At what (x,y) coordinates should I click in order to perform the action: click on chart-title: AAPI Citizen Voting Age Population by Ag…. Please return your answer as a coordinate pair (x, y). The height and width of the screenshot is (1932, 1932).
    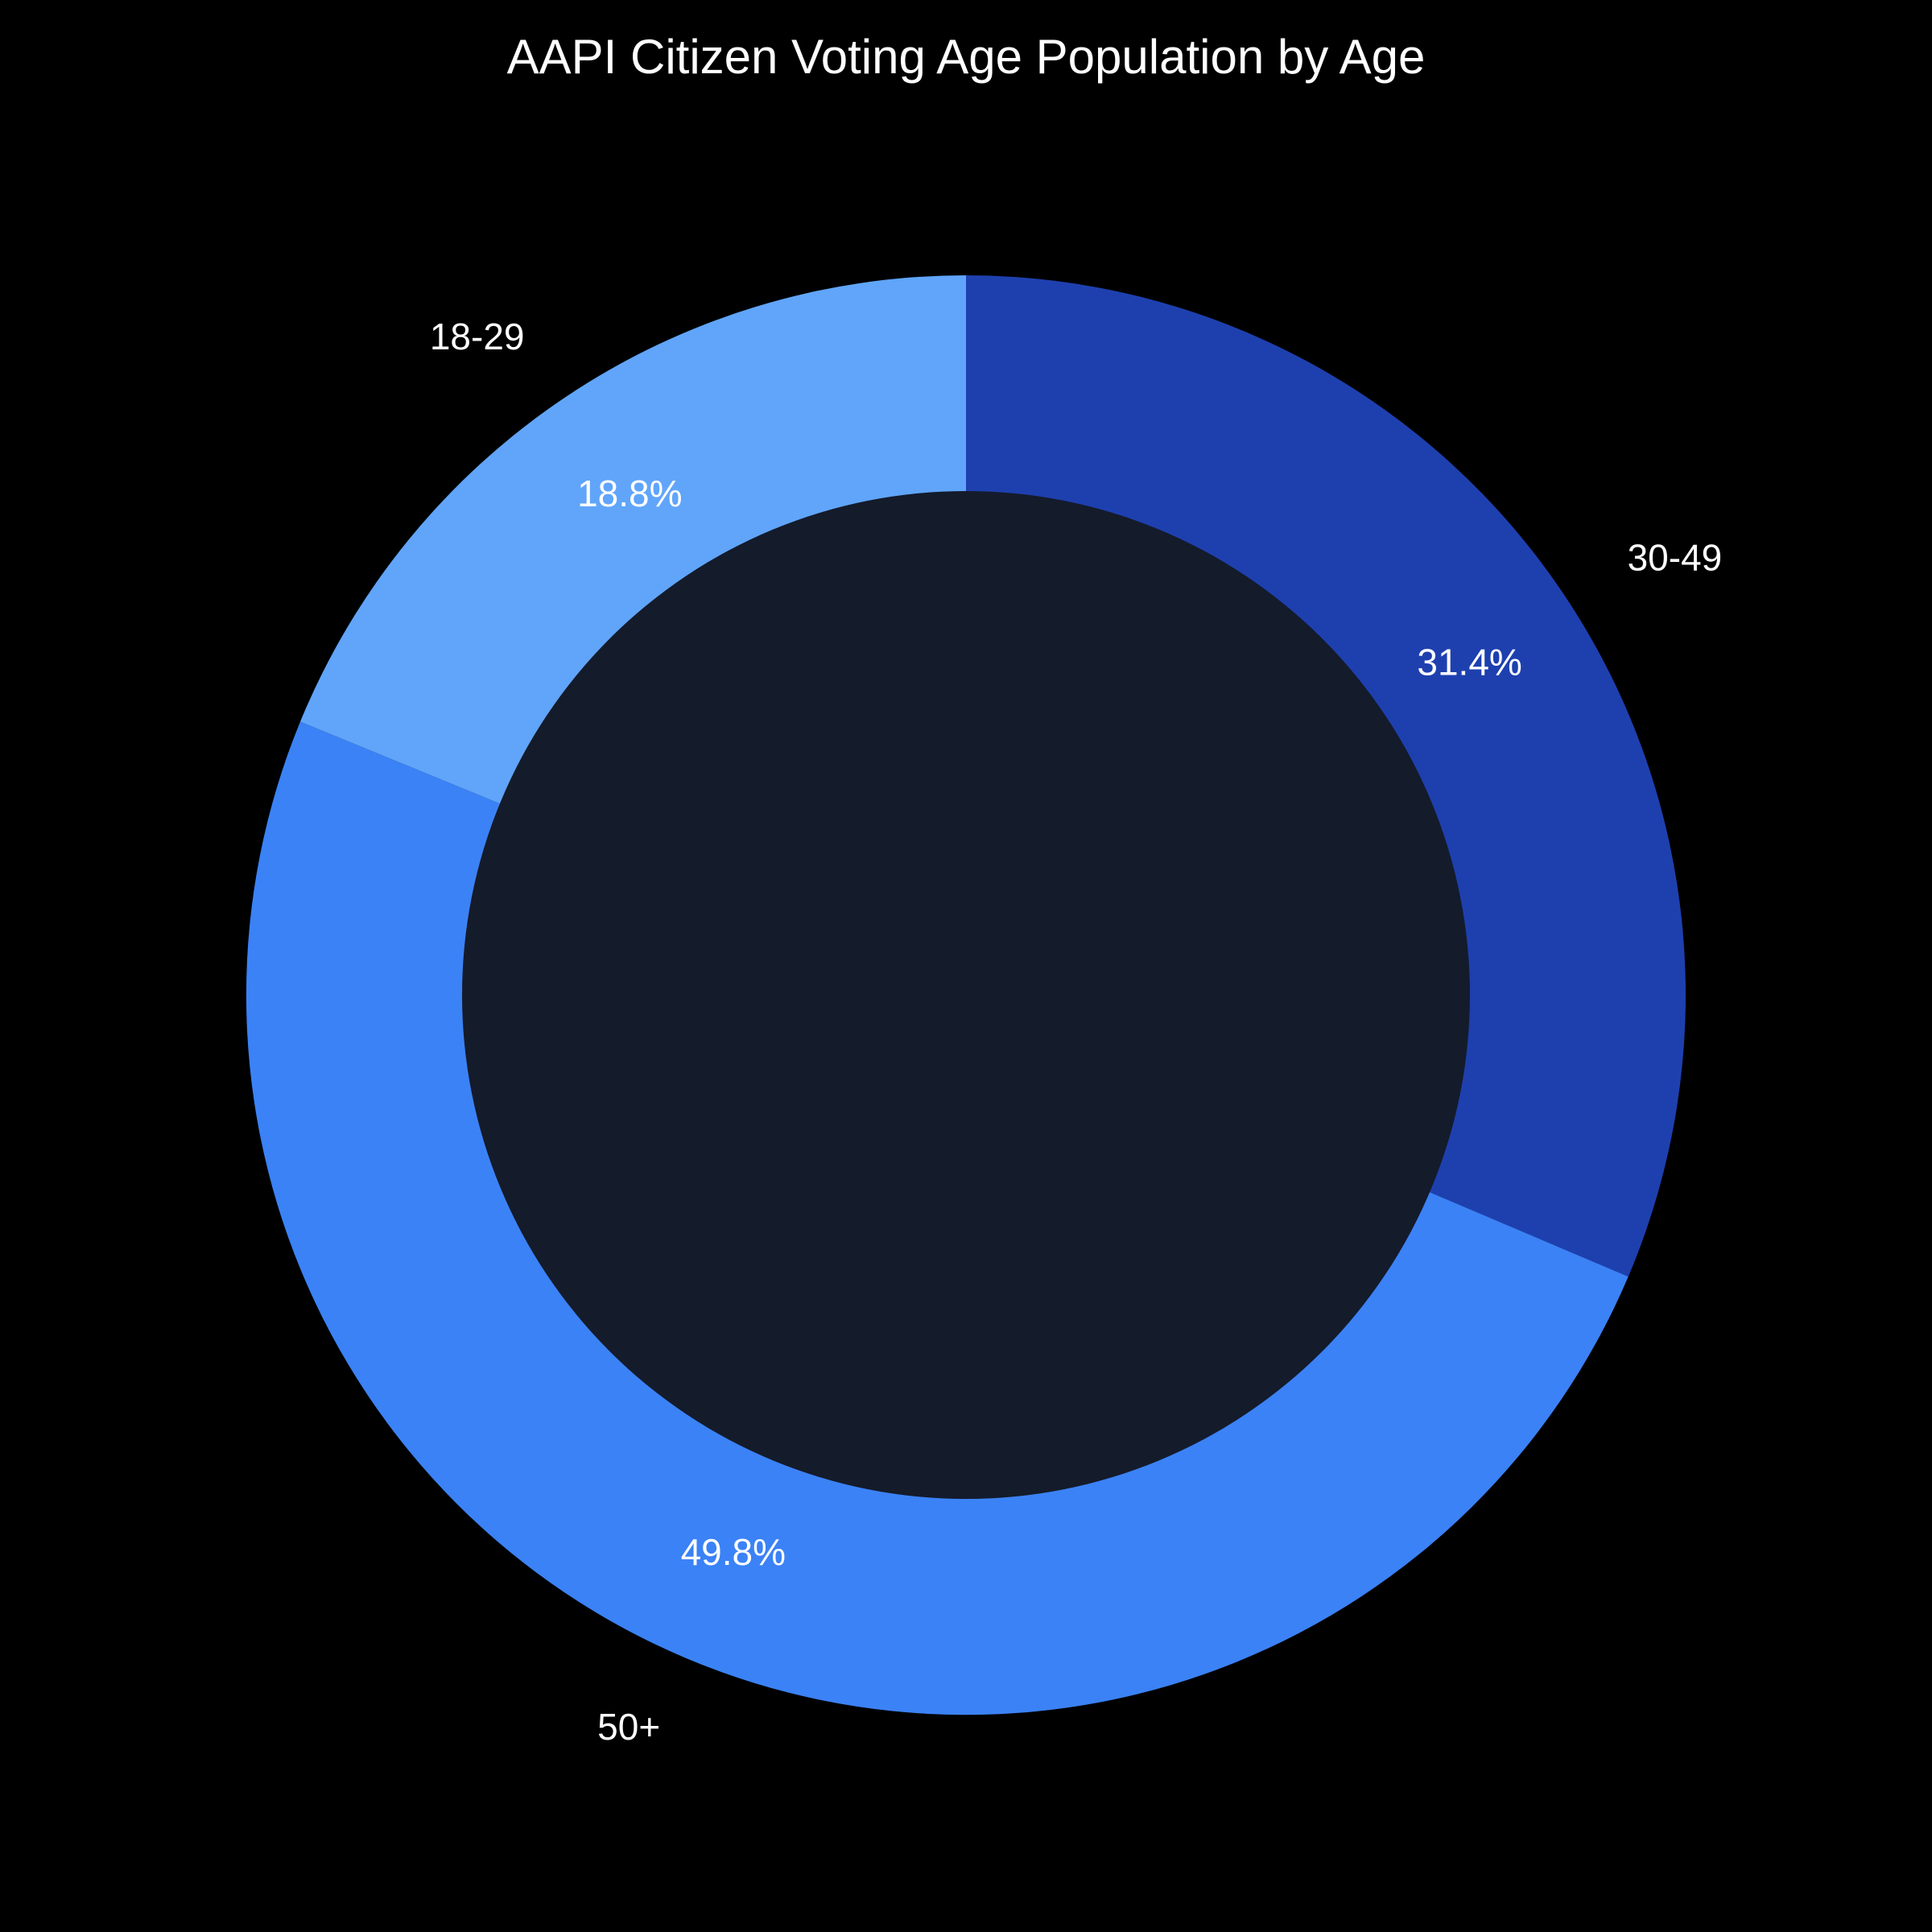
    Looking at the image, I should click on (966, 57).